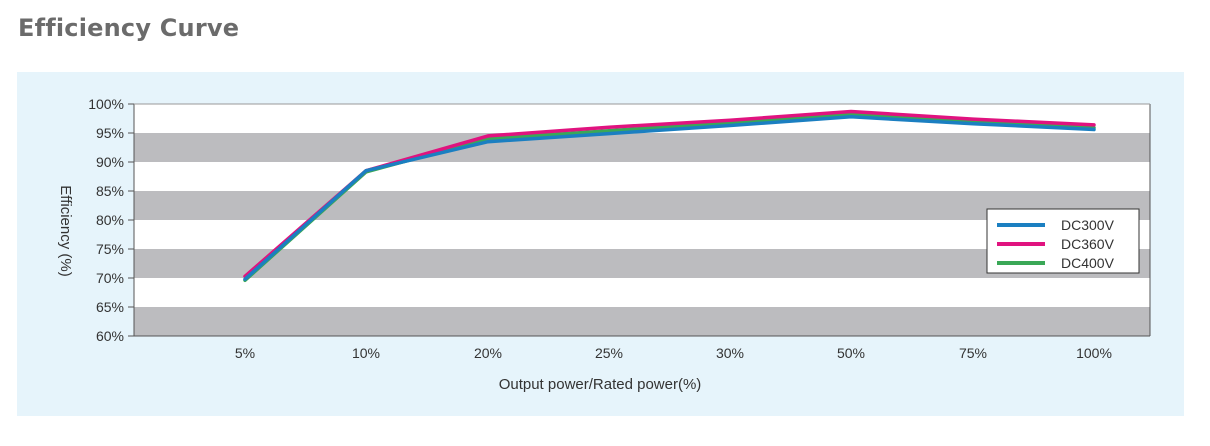  Describe the element at coordinates (110, 307) in the screenshot. I see `y-tick-label: 65%` at that location.